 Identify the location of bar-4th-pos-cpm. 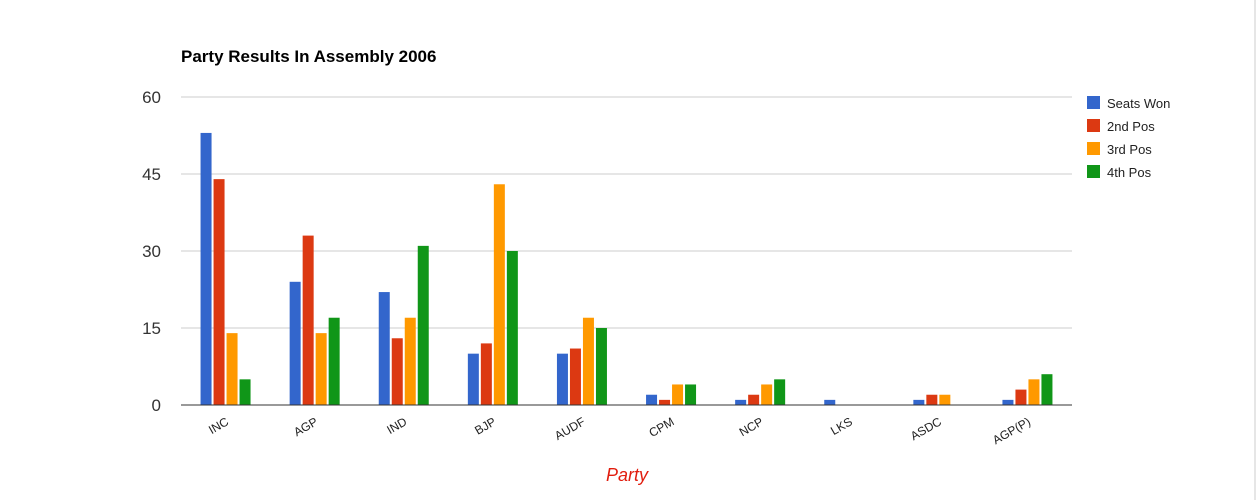
(691, 394).